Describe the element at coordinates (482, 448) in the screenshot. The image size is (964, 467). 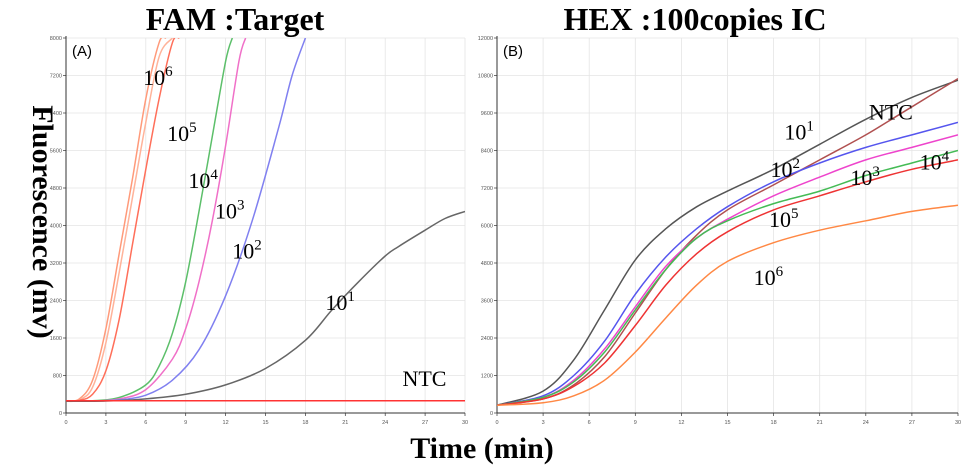
I see `x-axis-label: Time (min)` at that location.